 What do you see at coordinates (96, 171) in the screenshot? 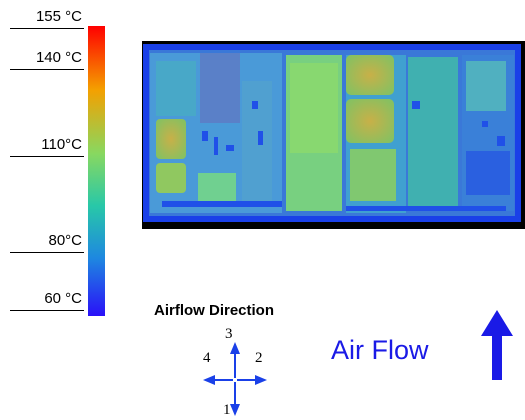
I see `color-bar` at bounding box center [96, 171].